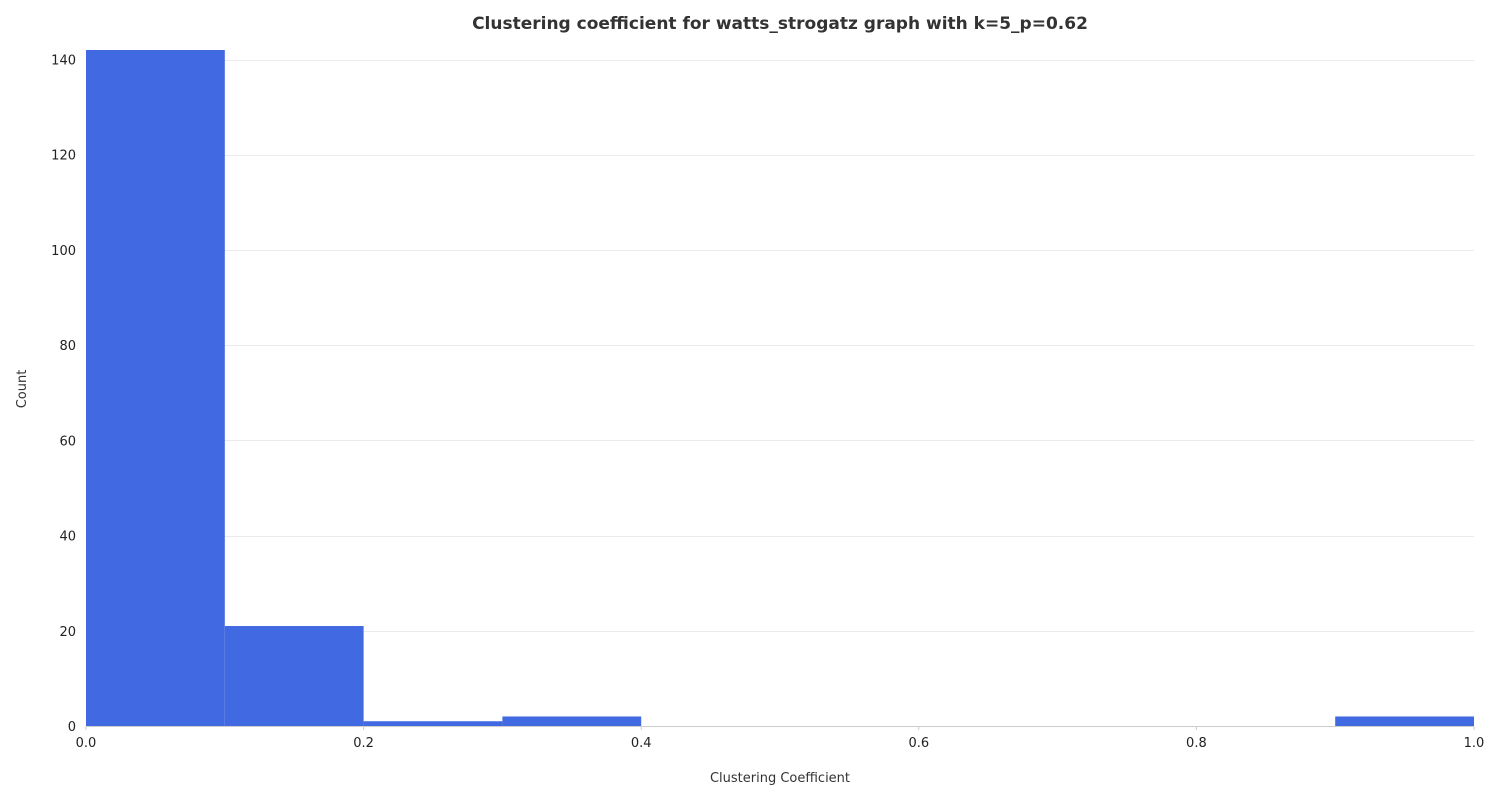 The image size is (1500, 800). Describe the element at coordinates (67, 537) in the screenshot. I see `y-tick-label: 40` at that location.